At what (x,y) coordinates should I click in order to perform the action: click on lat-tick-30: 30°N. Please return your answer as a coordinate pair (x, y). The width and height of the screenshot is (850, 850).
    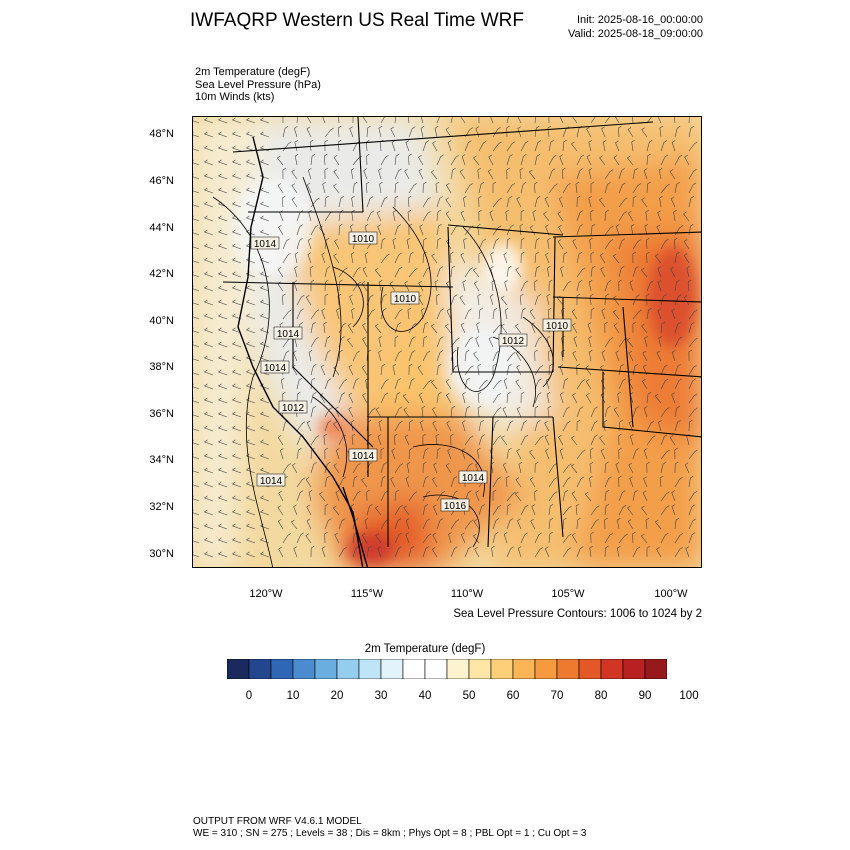
    Looking at the image, I should click on (161, 554).